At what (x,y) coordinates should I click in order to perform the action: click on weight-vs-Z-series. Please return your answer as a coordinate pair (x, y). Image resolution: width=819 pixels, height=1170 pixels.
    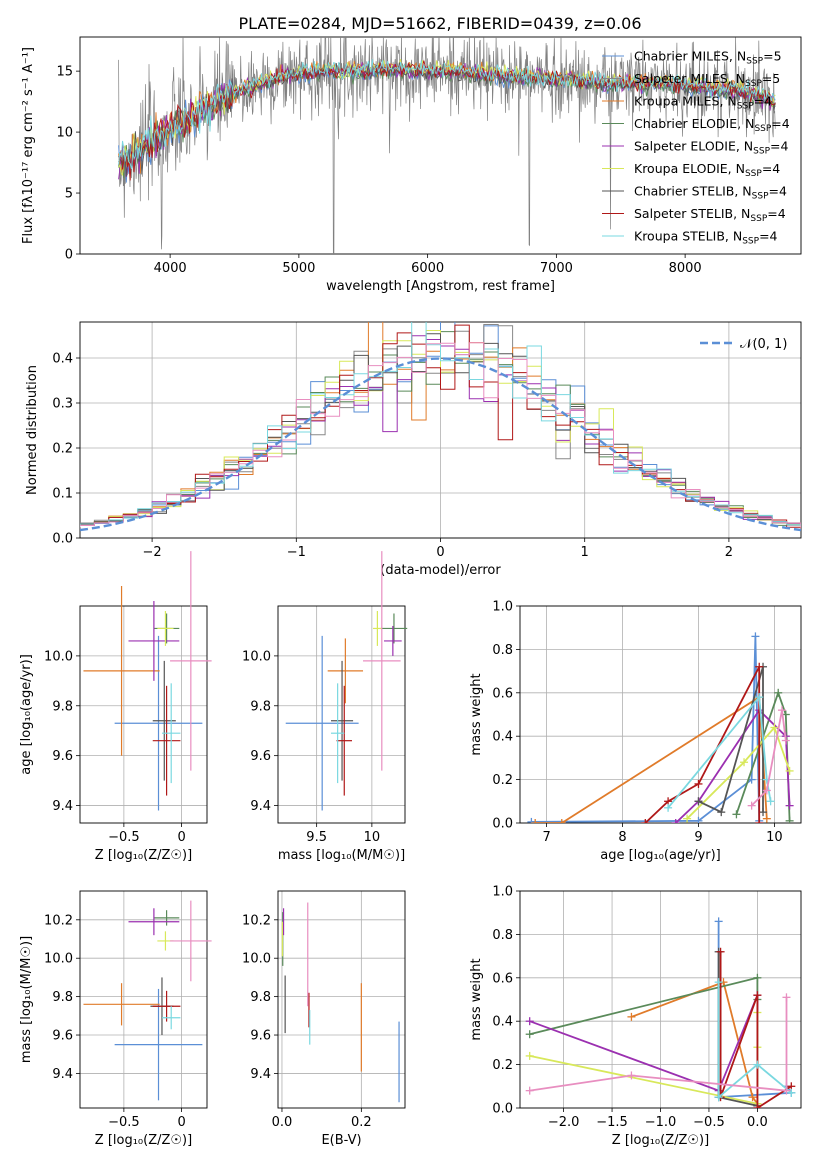
    Looking at the image, I should click on (660, 1012).